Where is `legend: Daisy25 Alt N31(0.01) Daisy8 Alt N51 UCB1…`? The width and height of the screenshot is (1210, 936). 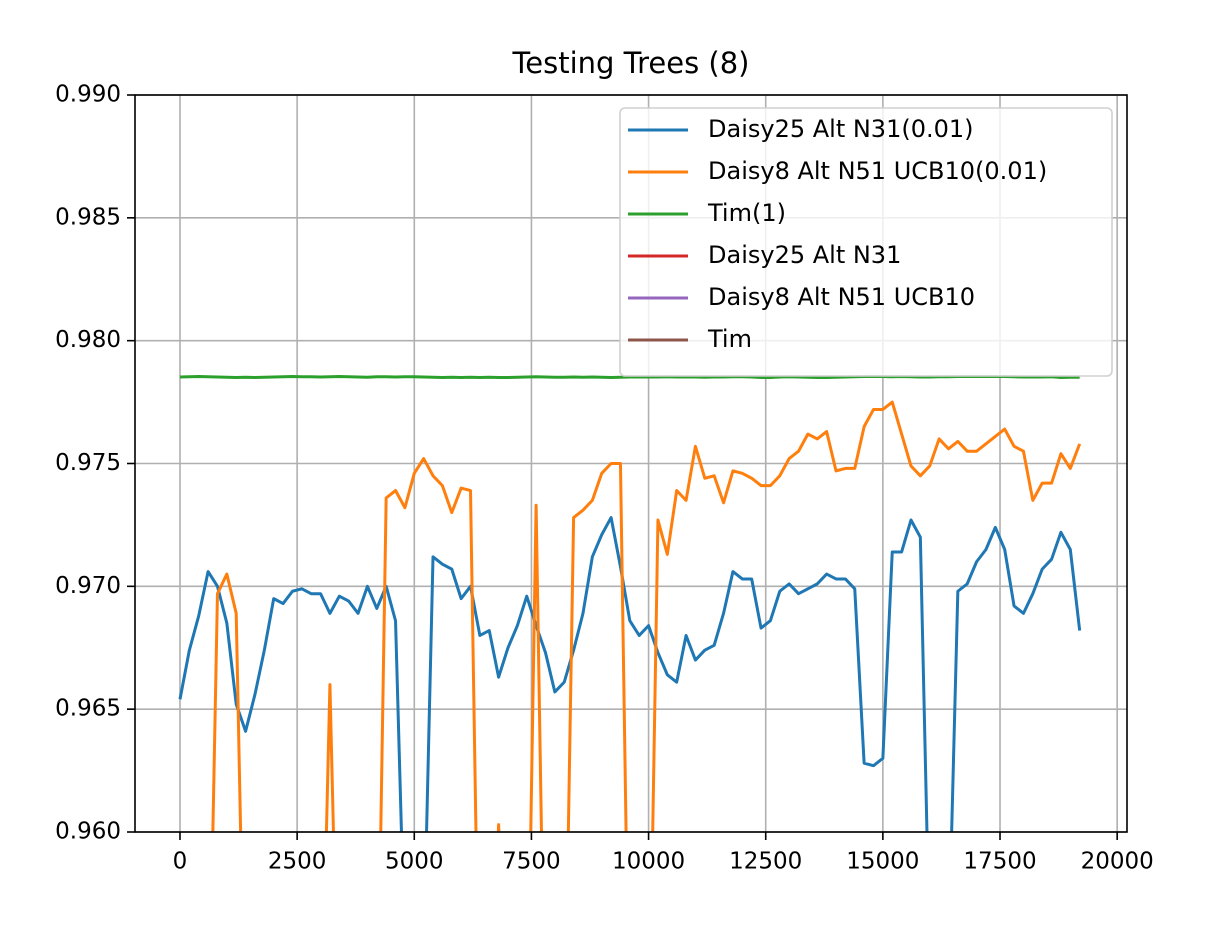
legend: Daisy25 Alt N31(0.01) Daisy8 Alt N51 UCB1… is located at coordinates (866, 242).